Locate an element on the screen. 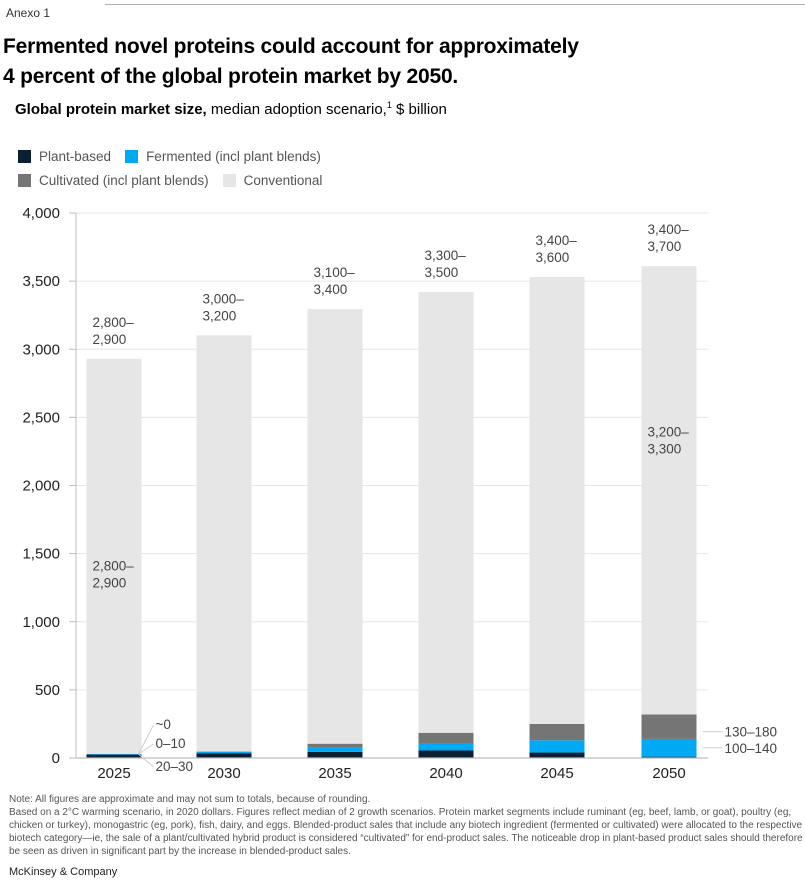 The image size is (805, 883). total-label-line2: 3,200 is located at coordinates (220, 315).